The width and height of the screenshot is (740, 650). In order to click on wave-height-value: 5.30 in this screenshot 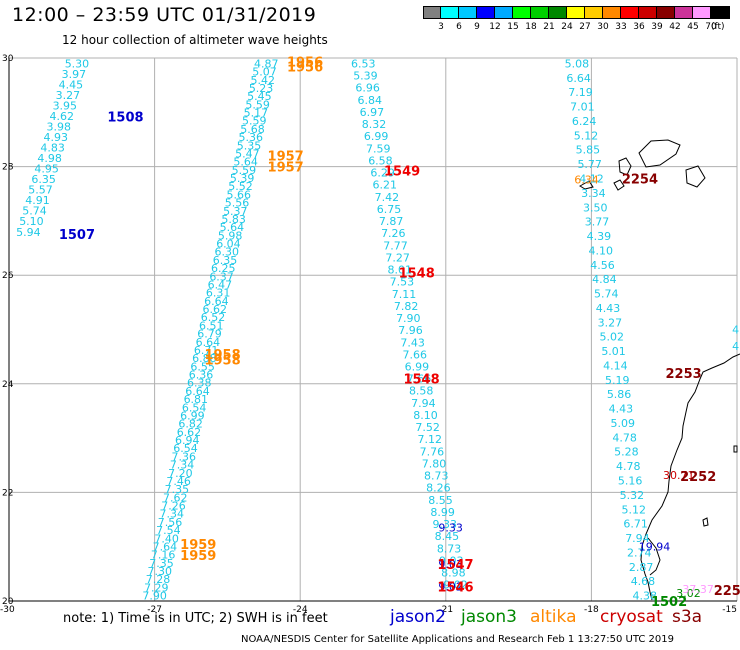, I will do `click(77, 63)`.